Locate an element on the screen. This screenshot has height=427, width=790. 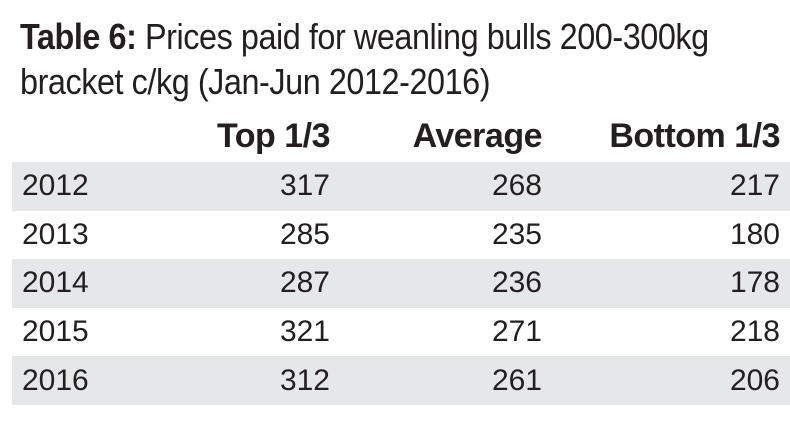
column-header-top-third: Top 1/3 is located at coordinates (274, 135).